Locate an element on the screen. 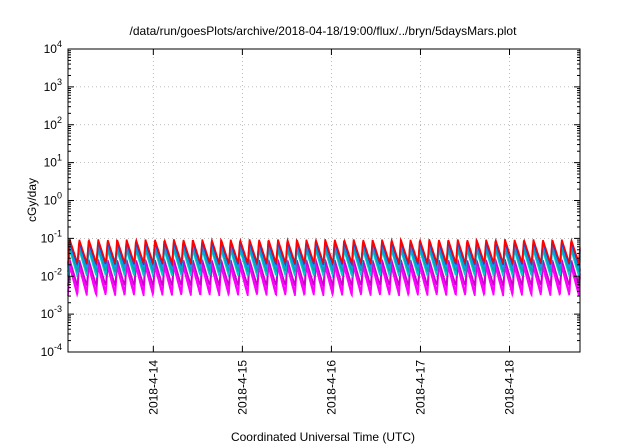 This screenshot has width=640, height=448. y-axis-label: cGy/day is located at coordinates (32, 200).